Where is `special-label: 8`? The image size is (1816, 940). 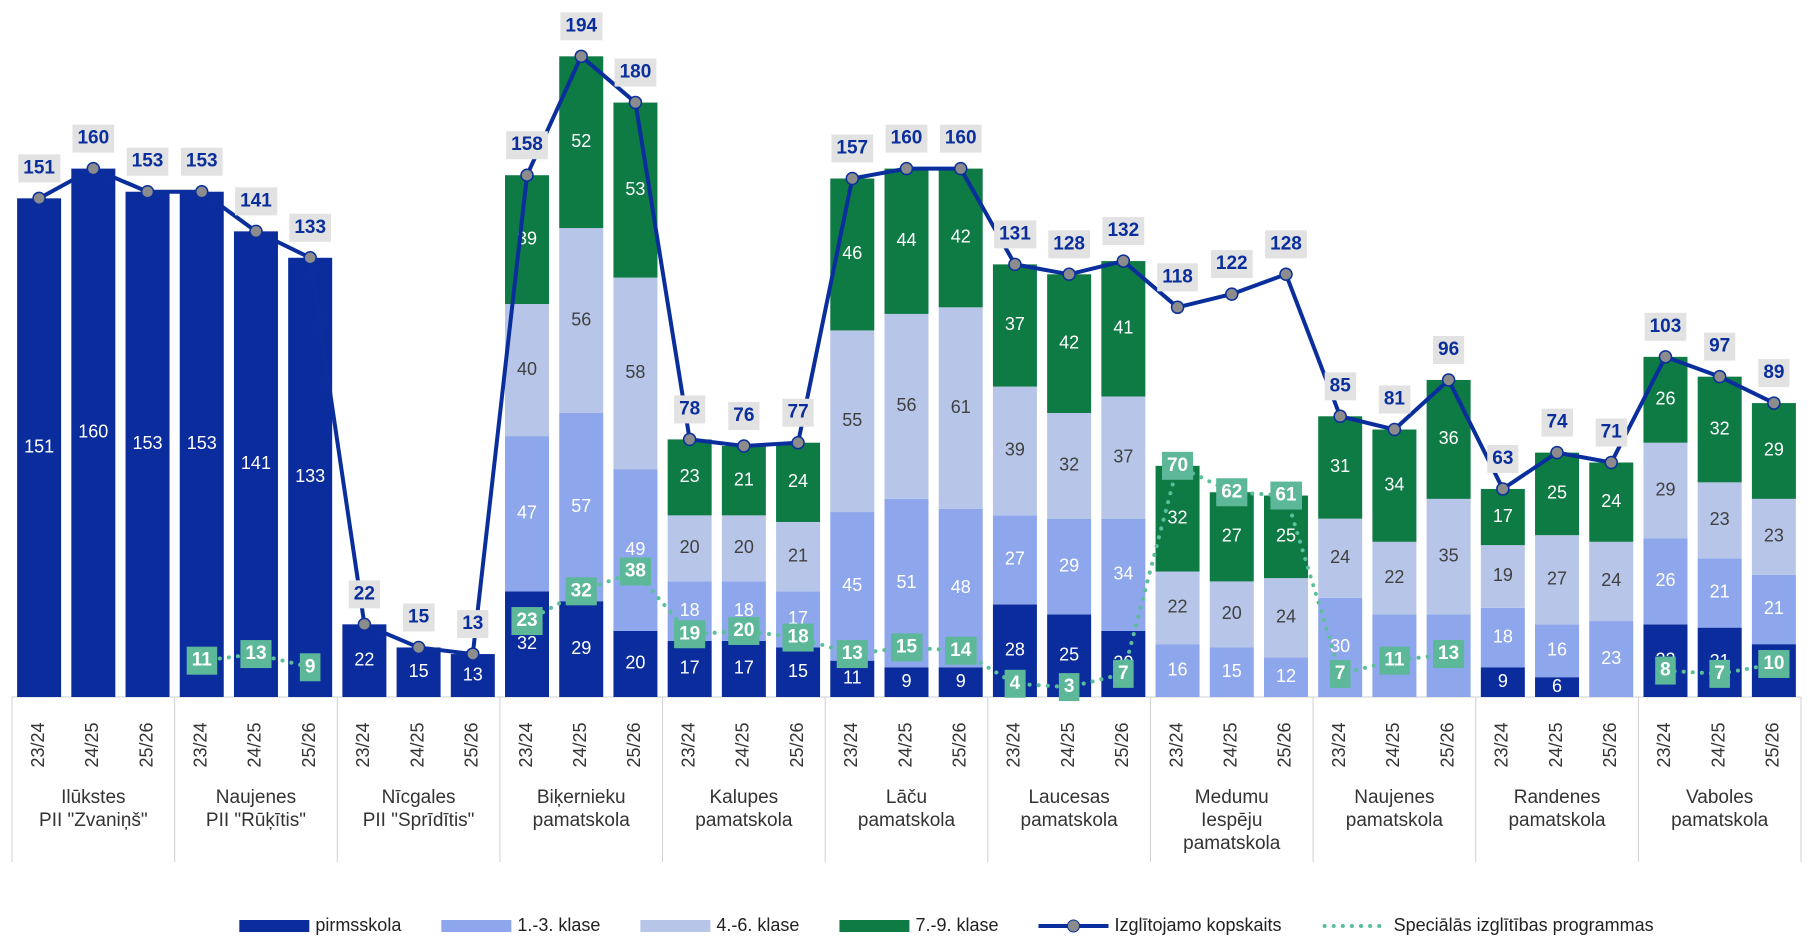
special-label: 8 is located at coordinates (1665, 670).